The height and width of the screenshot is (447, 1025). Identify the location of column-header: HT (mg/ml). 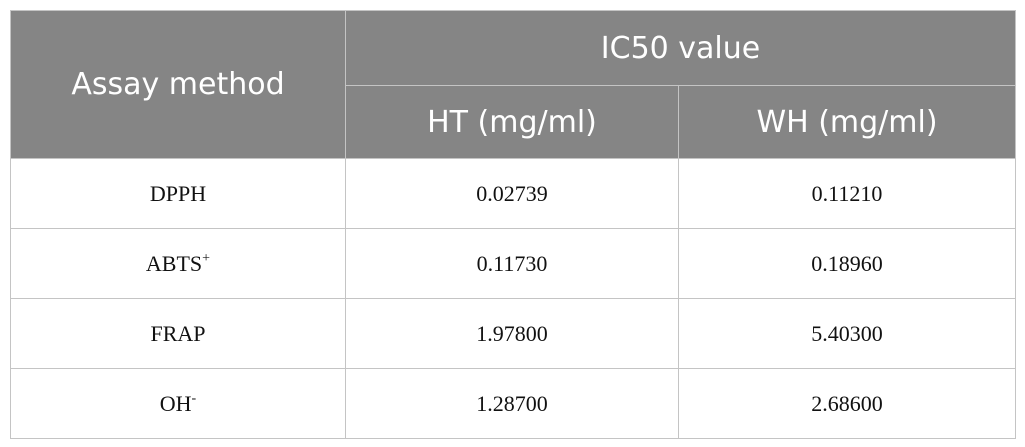
(512, 122).